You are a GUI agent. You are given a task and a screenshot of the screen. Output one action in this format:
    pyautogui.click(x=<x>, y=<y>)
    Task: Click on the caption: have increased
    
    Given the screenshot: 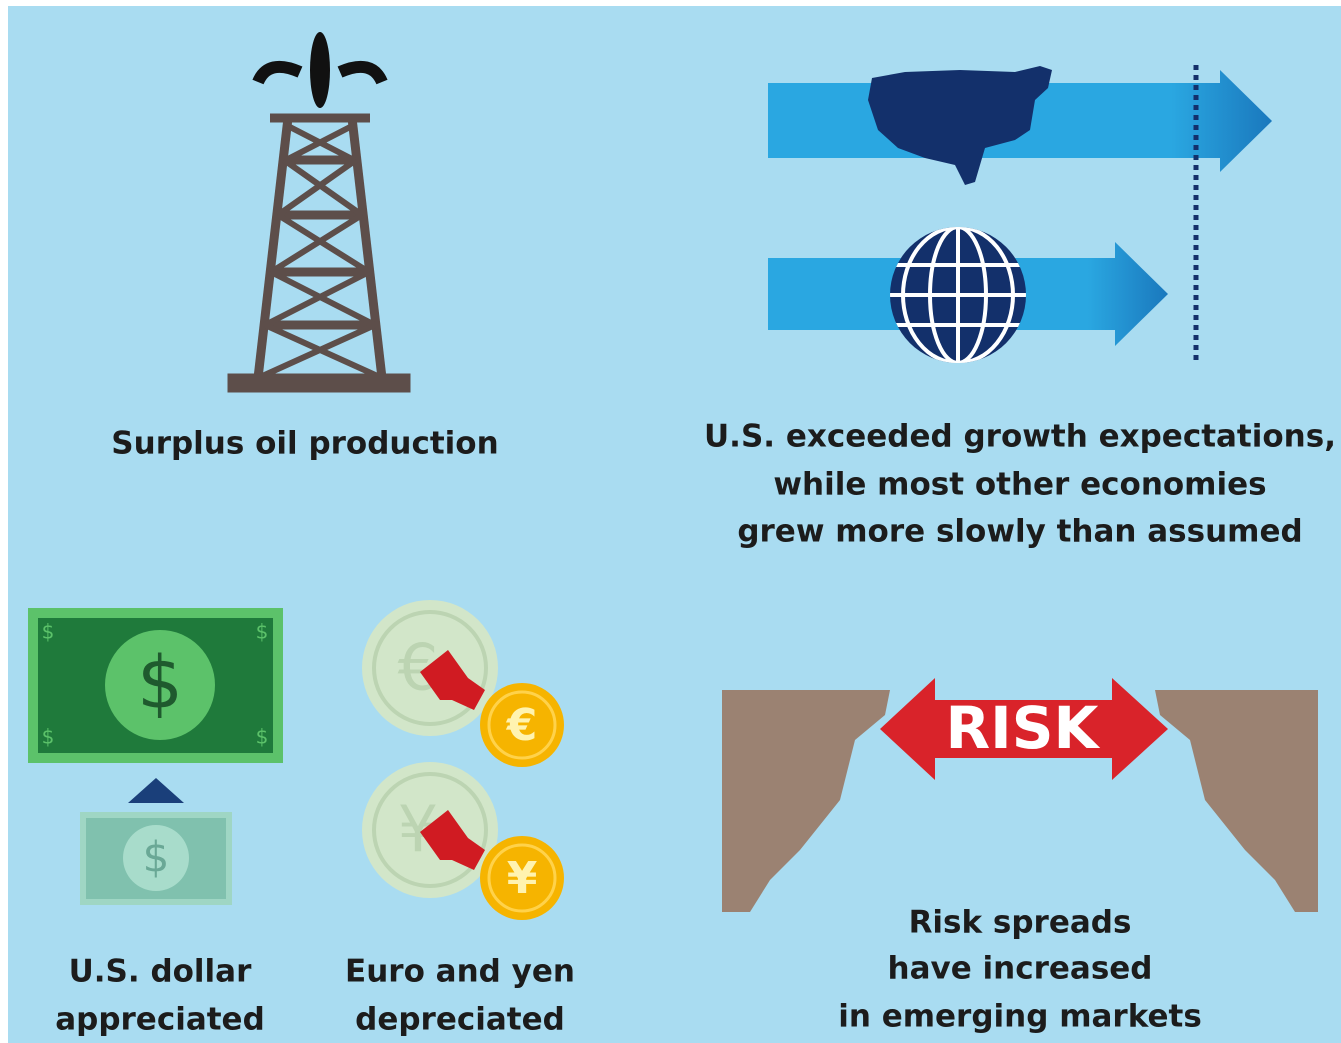 What is the action you would take?
    pyautogui.click(x=1020, y=969)
    